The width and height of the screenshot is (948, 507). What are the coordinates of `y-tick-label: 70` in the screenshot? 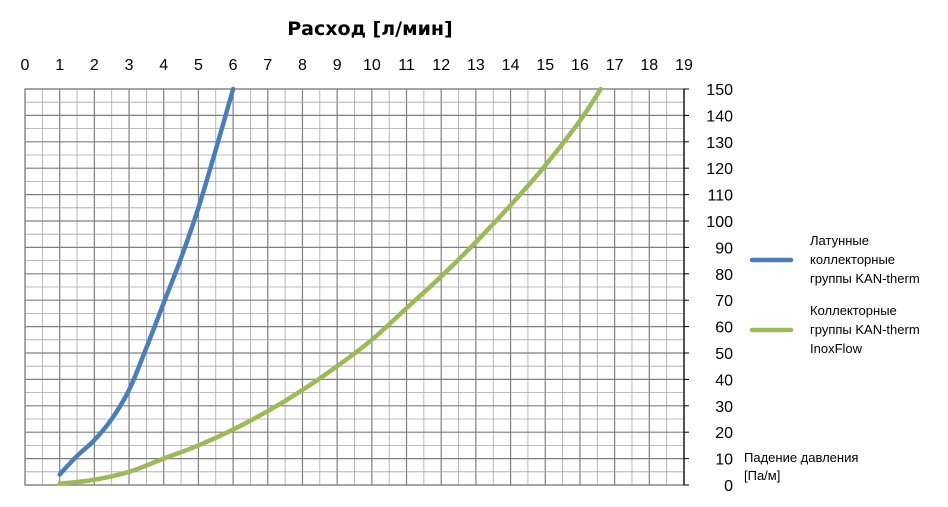 It's located at (724, 301).